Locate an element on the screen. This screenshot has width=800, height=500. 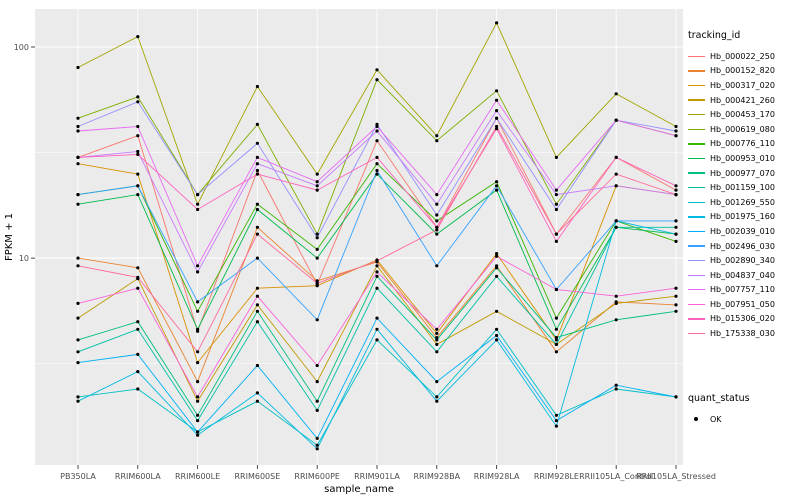
legend-item-Hb_007757_110: Hb_007757_110 is located at coordinates (744, 290).